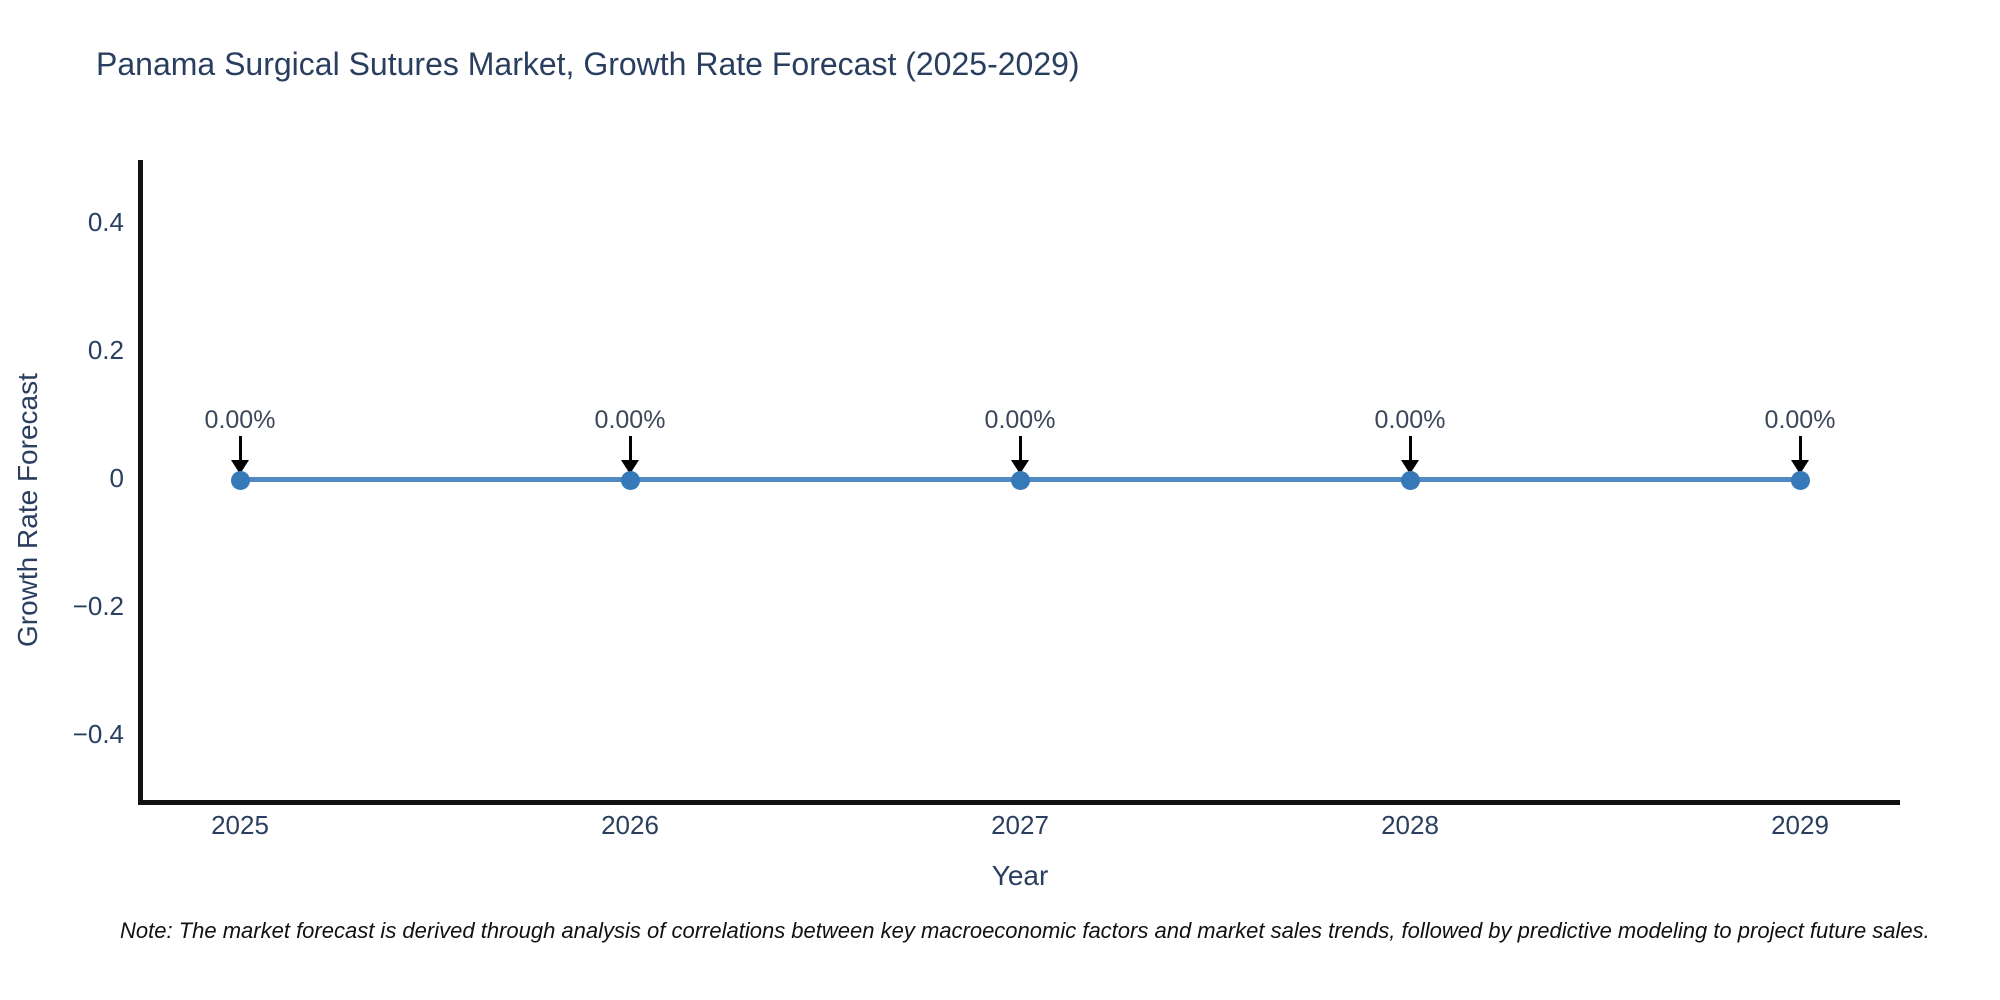 Image resolution: width=2000 pixels, height=1000 pixels. I want to click on x-axis-line, so click(1019, 802).